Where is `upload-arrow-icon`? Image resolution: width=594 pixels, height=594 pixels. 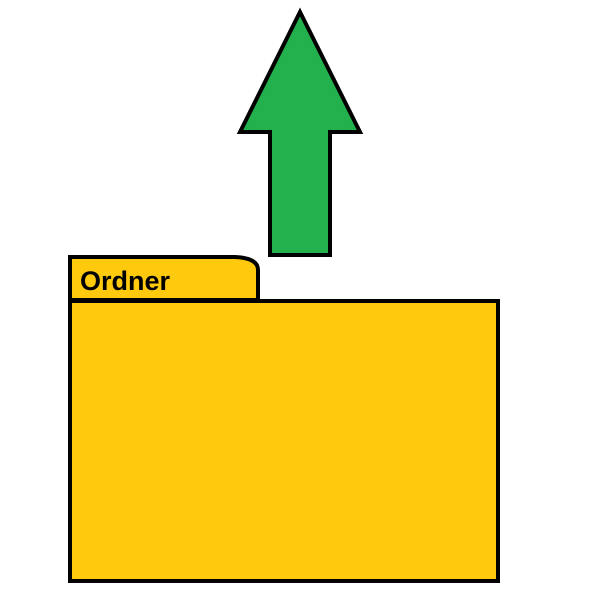 upload-arrow-icon is located at coordinates (300, 132).